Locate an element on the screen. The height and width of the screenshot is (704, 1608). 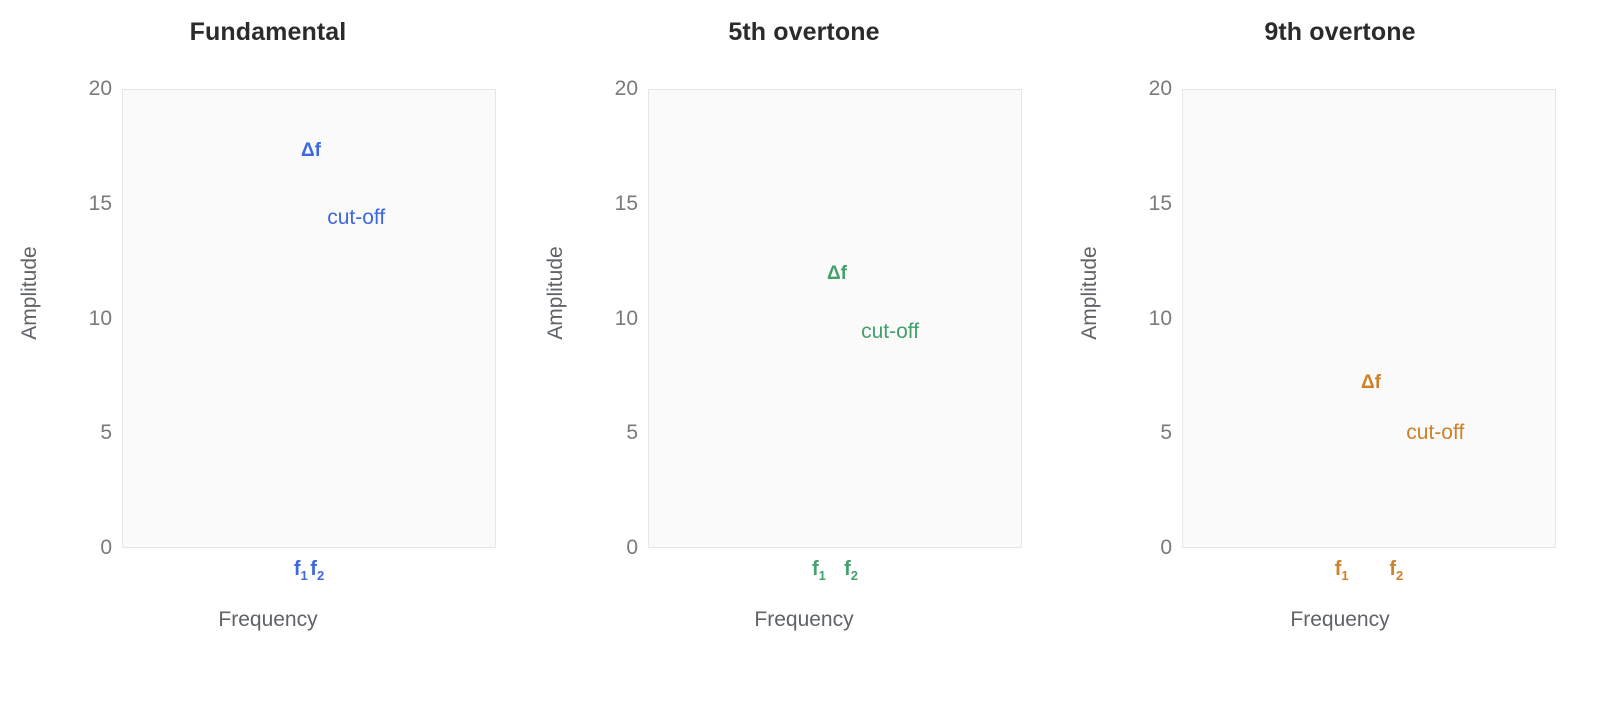
panel-title: 9th overtone is located at coordinates (1340, 32).